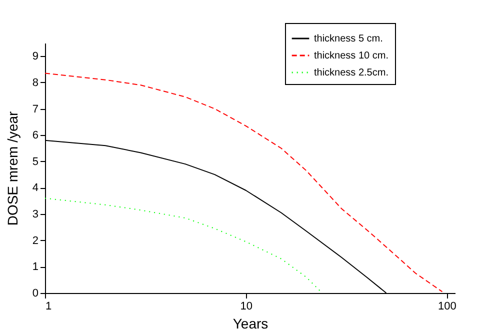 The image size is (500, 333). Describe the element at coordinates (35, 214) in the screenshot. I see `y-tick-label: 3` at that location.